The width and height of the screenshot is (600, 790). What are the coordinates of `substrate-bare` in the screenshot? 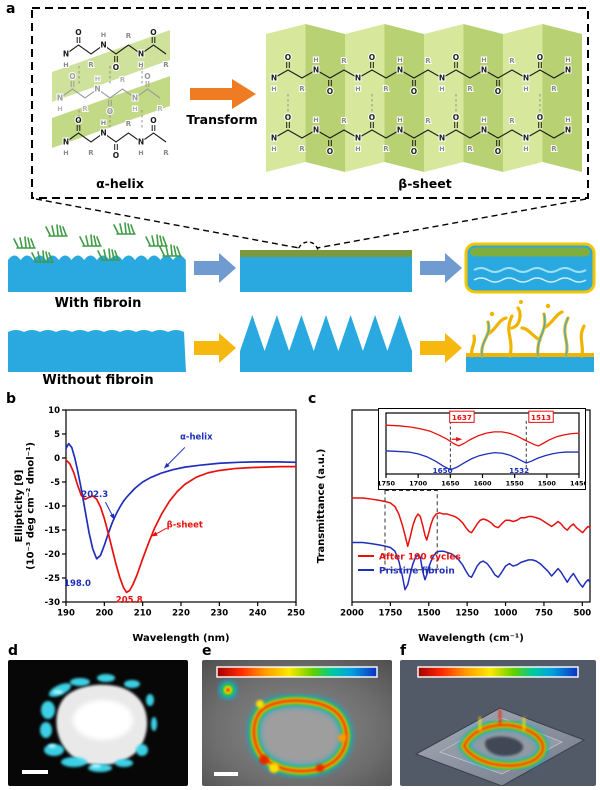 It's located at (97, 351).